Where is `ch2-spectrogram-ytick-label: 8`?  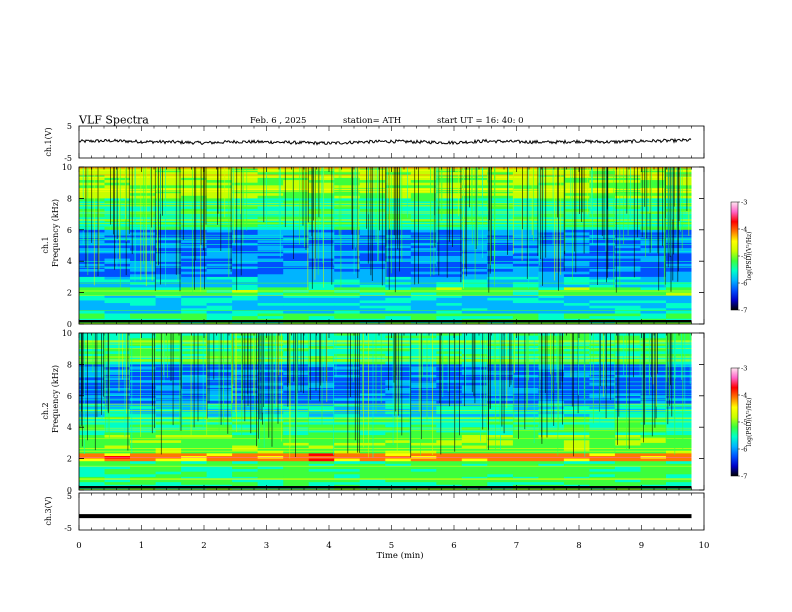 ch2-spectrogram-ytick-label: 8 is located at coordinates (69, 364).